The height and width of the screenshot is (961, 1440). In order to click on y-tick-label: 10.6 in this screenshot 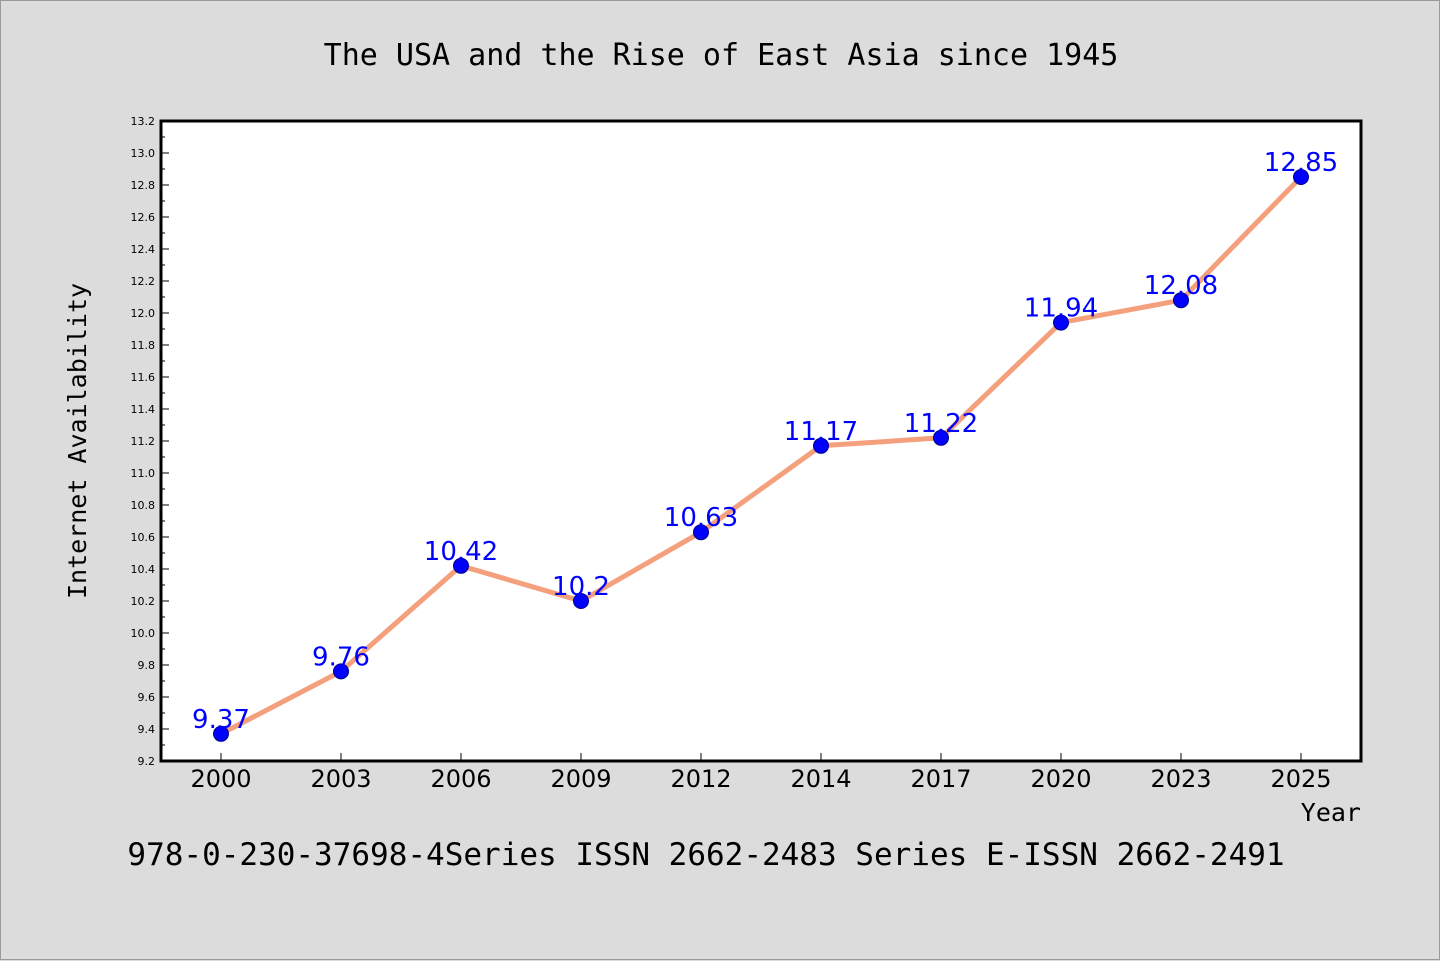, I will do `click(143, 537)`.